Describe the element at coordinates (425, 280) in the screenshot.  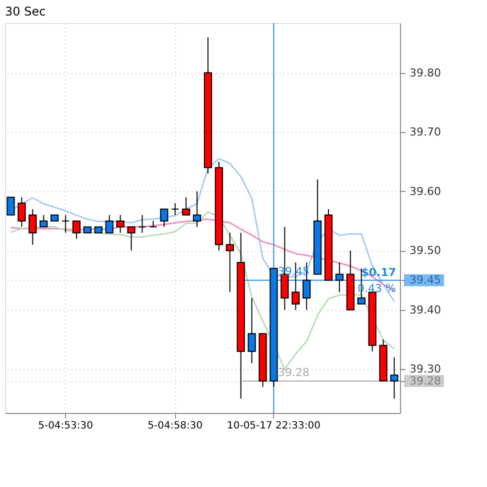
I see `y-tick-label: 39.45` at that location.